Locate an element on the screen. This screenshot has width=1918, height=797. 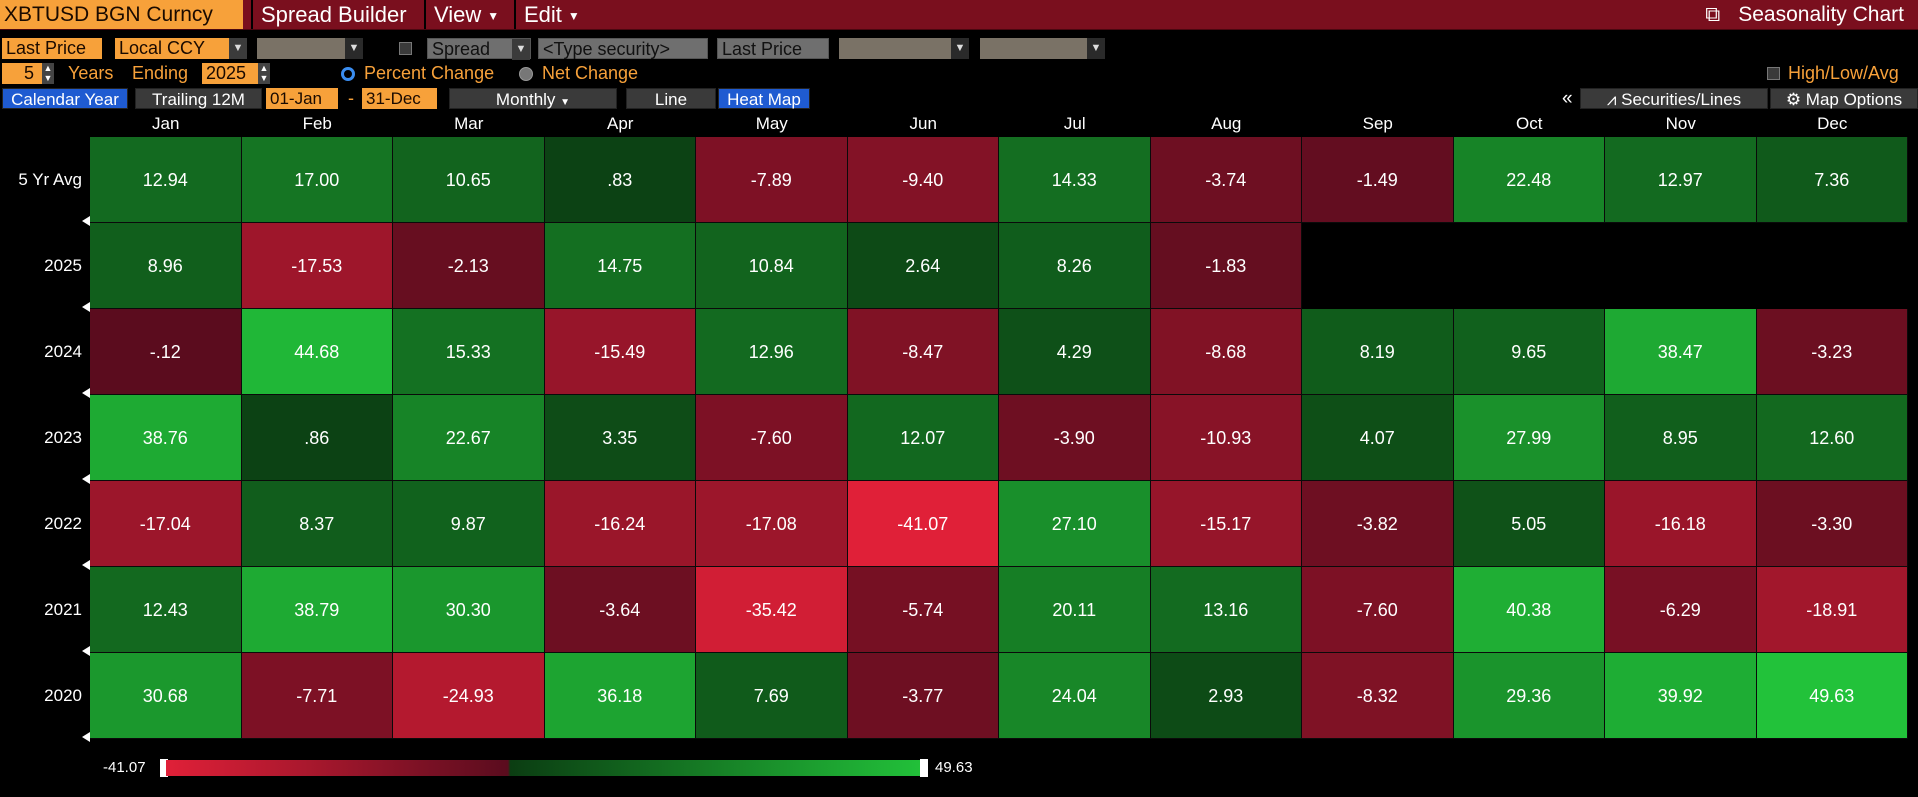
type-security-input: <Type security> is located at coordinates (623, 48).